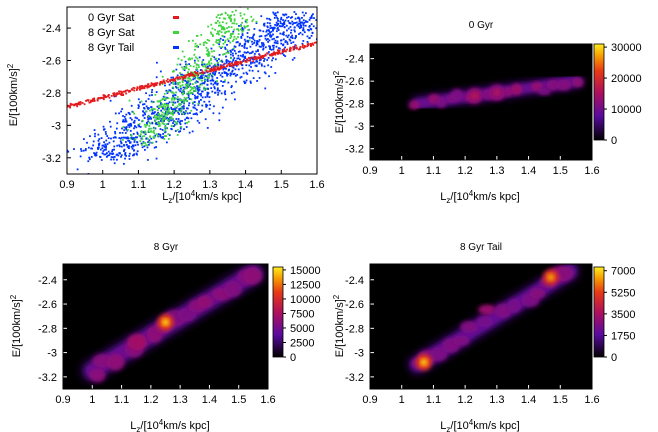 This screenshot has width=658, height=432. Describe the element at coordinates (305, 271) in the screenshot. I see `colorbar-tick-label: 15000` at that location.